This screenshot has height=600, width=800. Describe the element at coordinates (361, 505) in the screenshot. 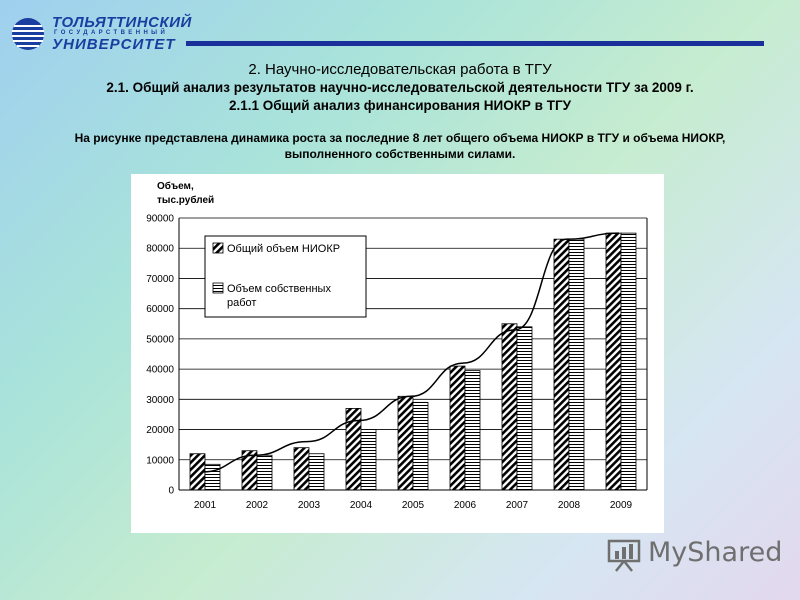

I see `x-tick-label: 2004` at that location.